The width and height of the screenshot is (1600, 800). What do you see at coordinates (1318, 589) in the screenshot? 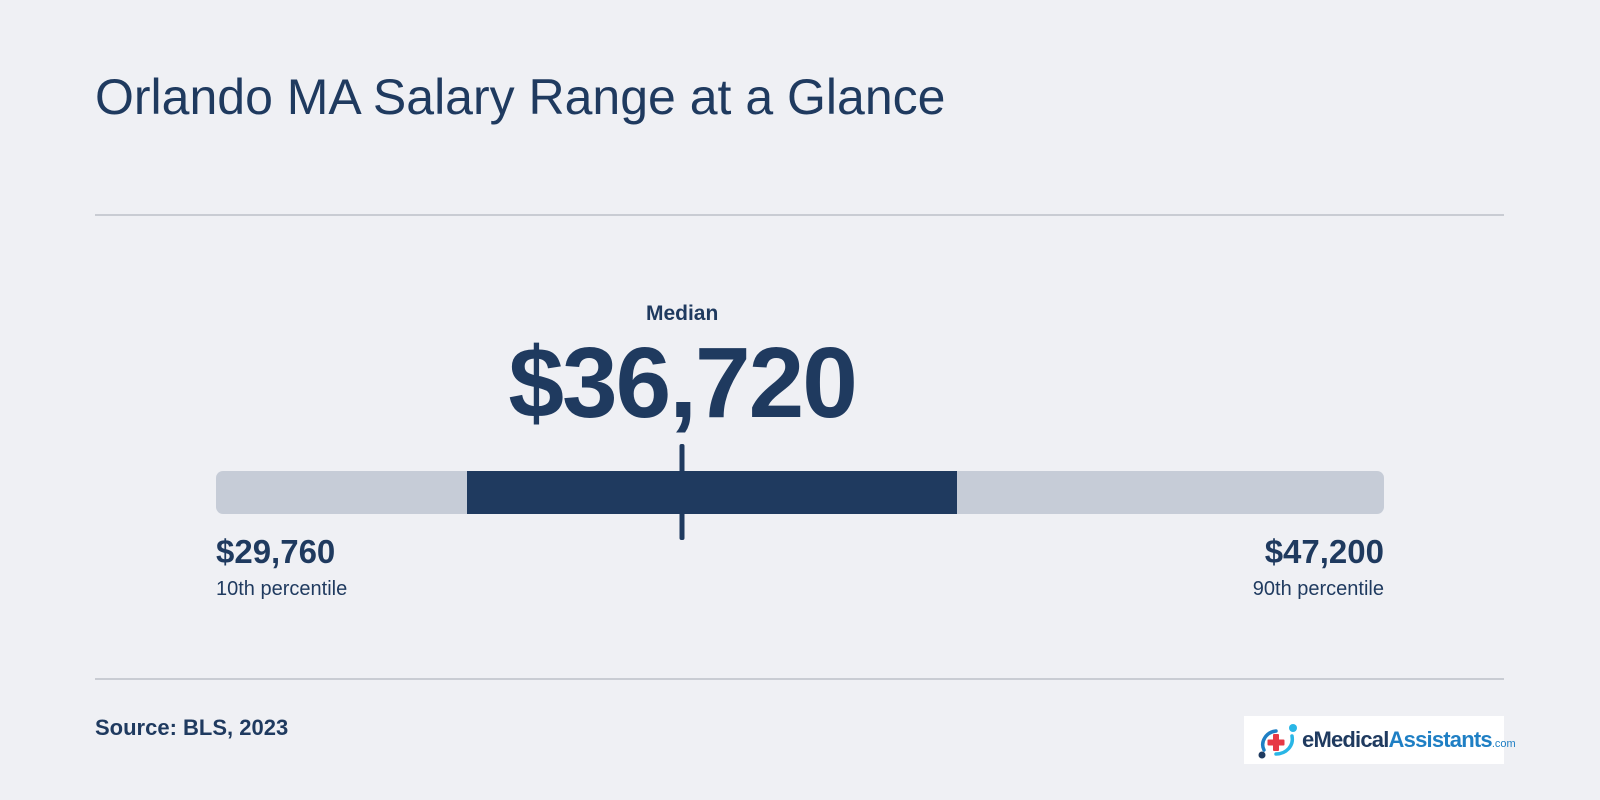
I see `high-percentile-label: 90th percentile` at bounding box center [1318, 589].